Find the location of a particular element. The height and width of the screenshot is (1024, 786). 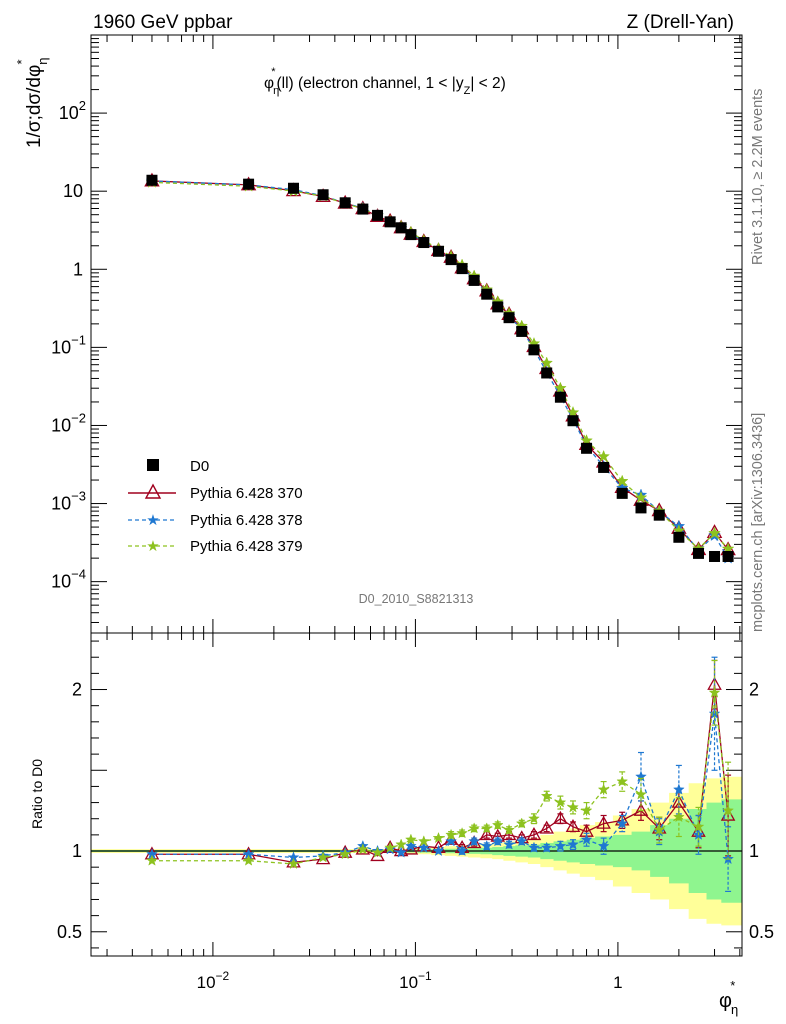

y-tick-label: 10² is located at coordinates (72, 110).